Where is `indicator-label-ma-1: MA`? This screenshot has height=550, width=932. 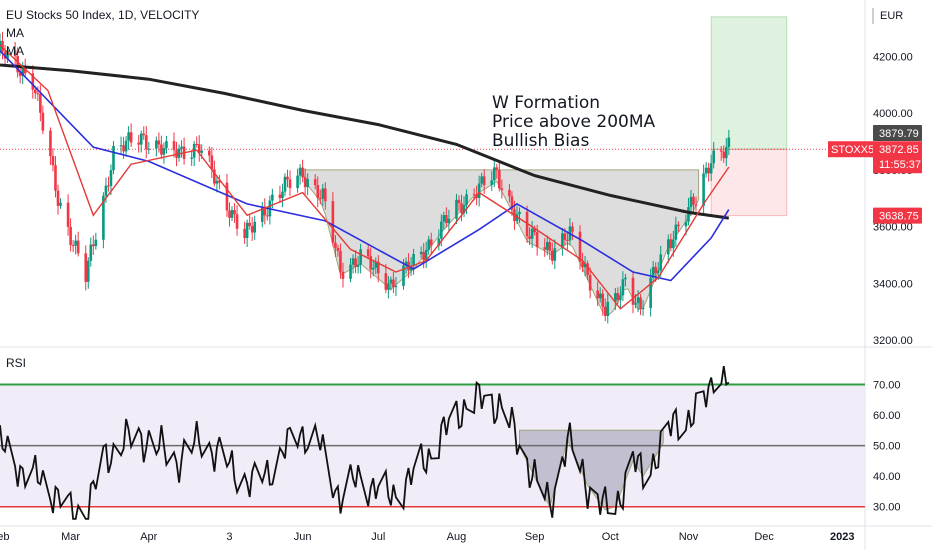
indicator-label-ma-1: MA is located at coordinates (15, 33).